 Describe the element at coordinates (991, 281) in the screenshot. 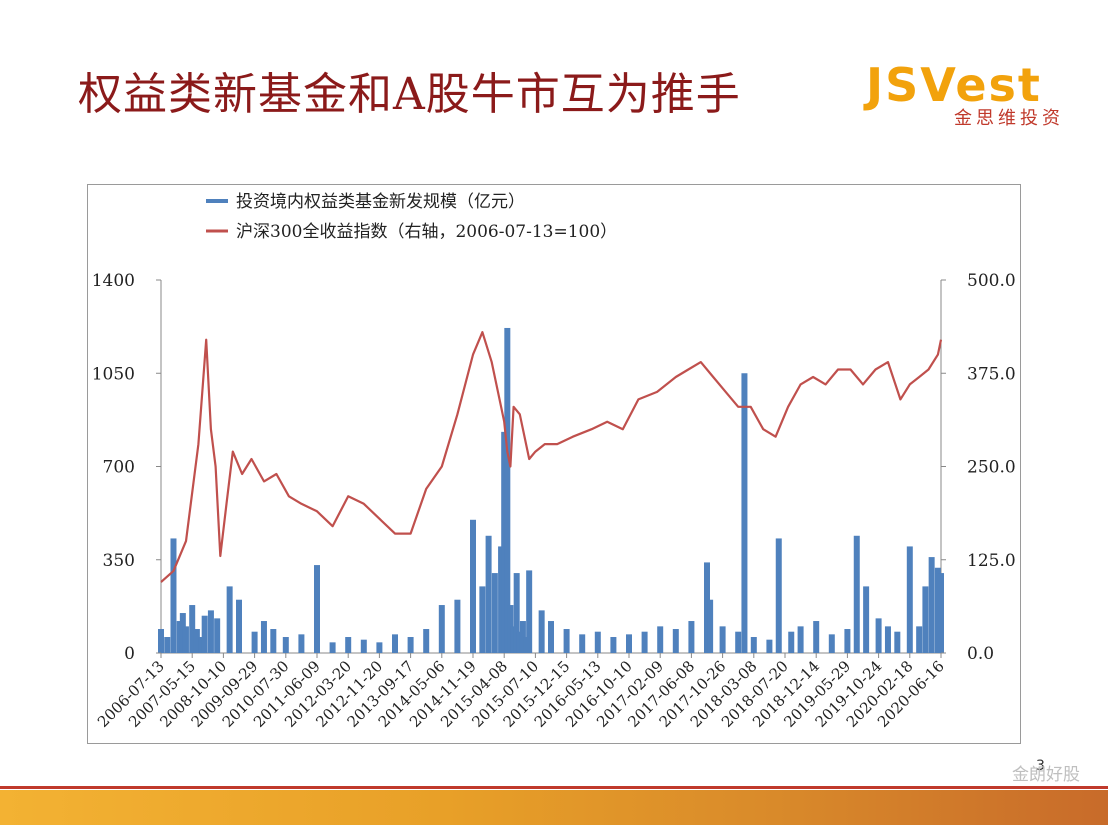

I see `y-right-tick-label: 500.0` at that location.